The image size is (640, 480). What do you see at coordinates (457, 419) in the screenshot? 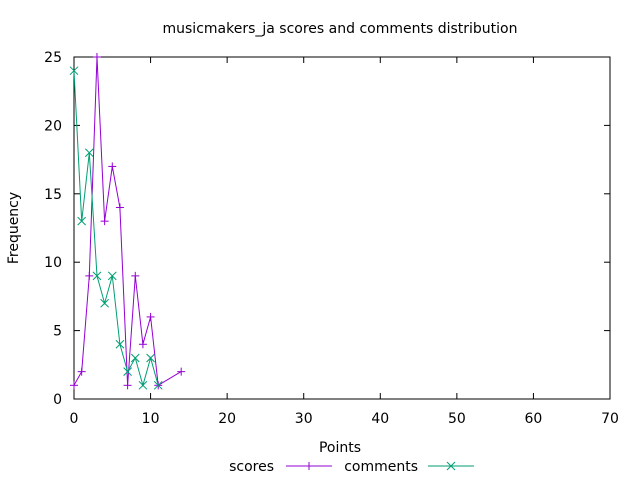
I see `x-tick-label: 50` at bounding box center [457, 419].